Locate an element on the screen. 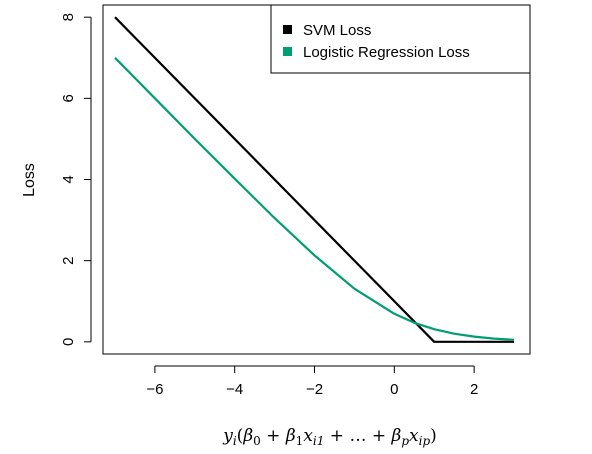  x-tick-label: −6 is located at coordinates (154, 389).